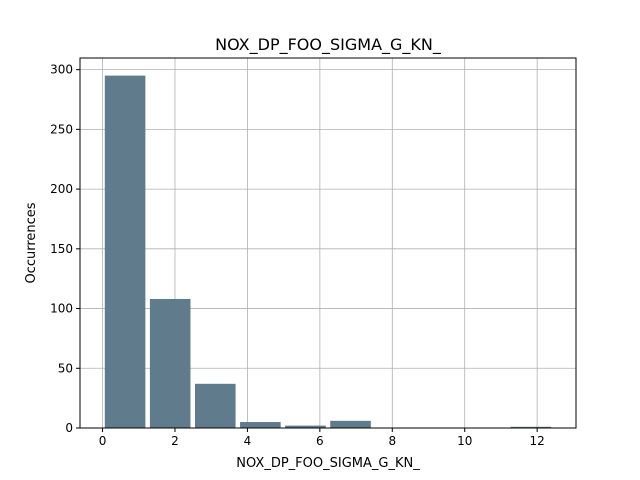  What do you see at coordinates (31, 242) in the screenshot?
I see `y-axis-label: Occurrences` at bounding box center [31, 242].